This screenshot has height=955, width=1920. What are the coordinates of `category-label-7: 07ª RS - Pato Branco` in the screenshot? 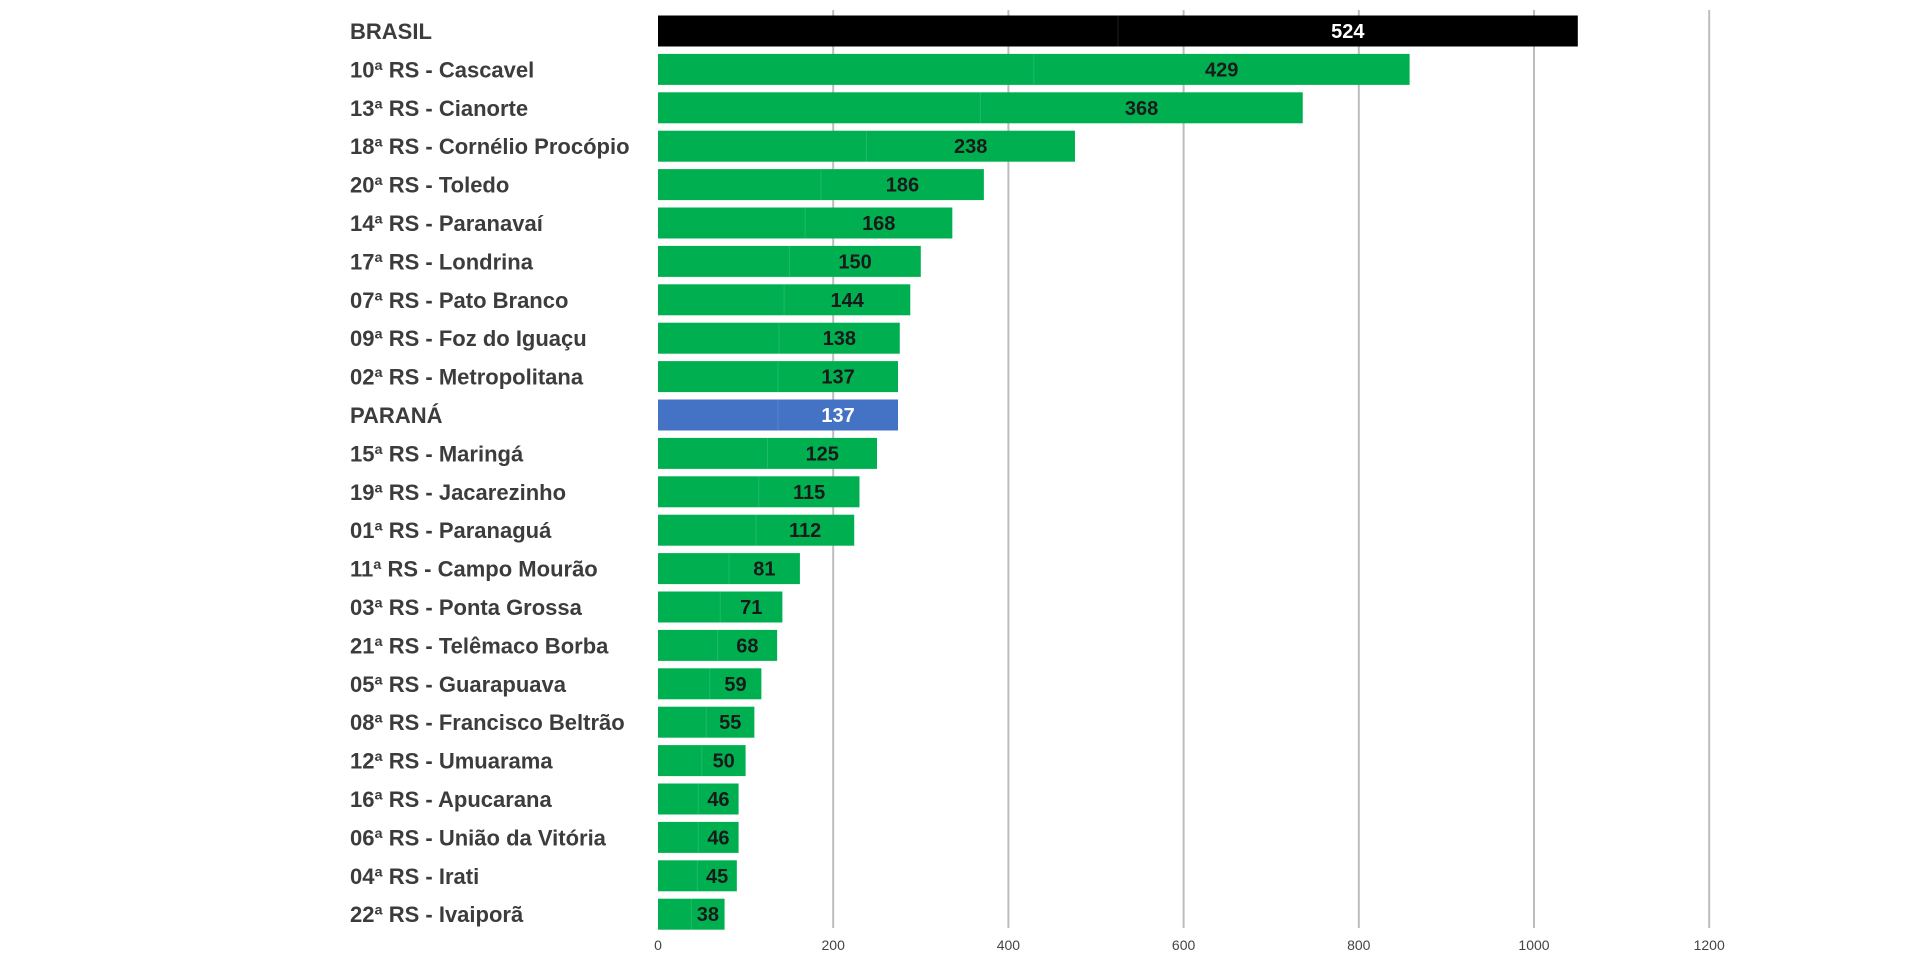 It's located at (459, 300).